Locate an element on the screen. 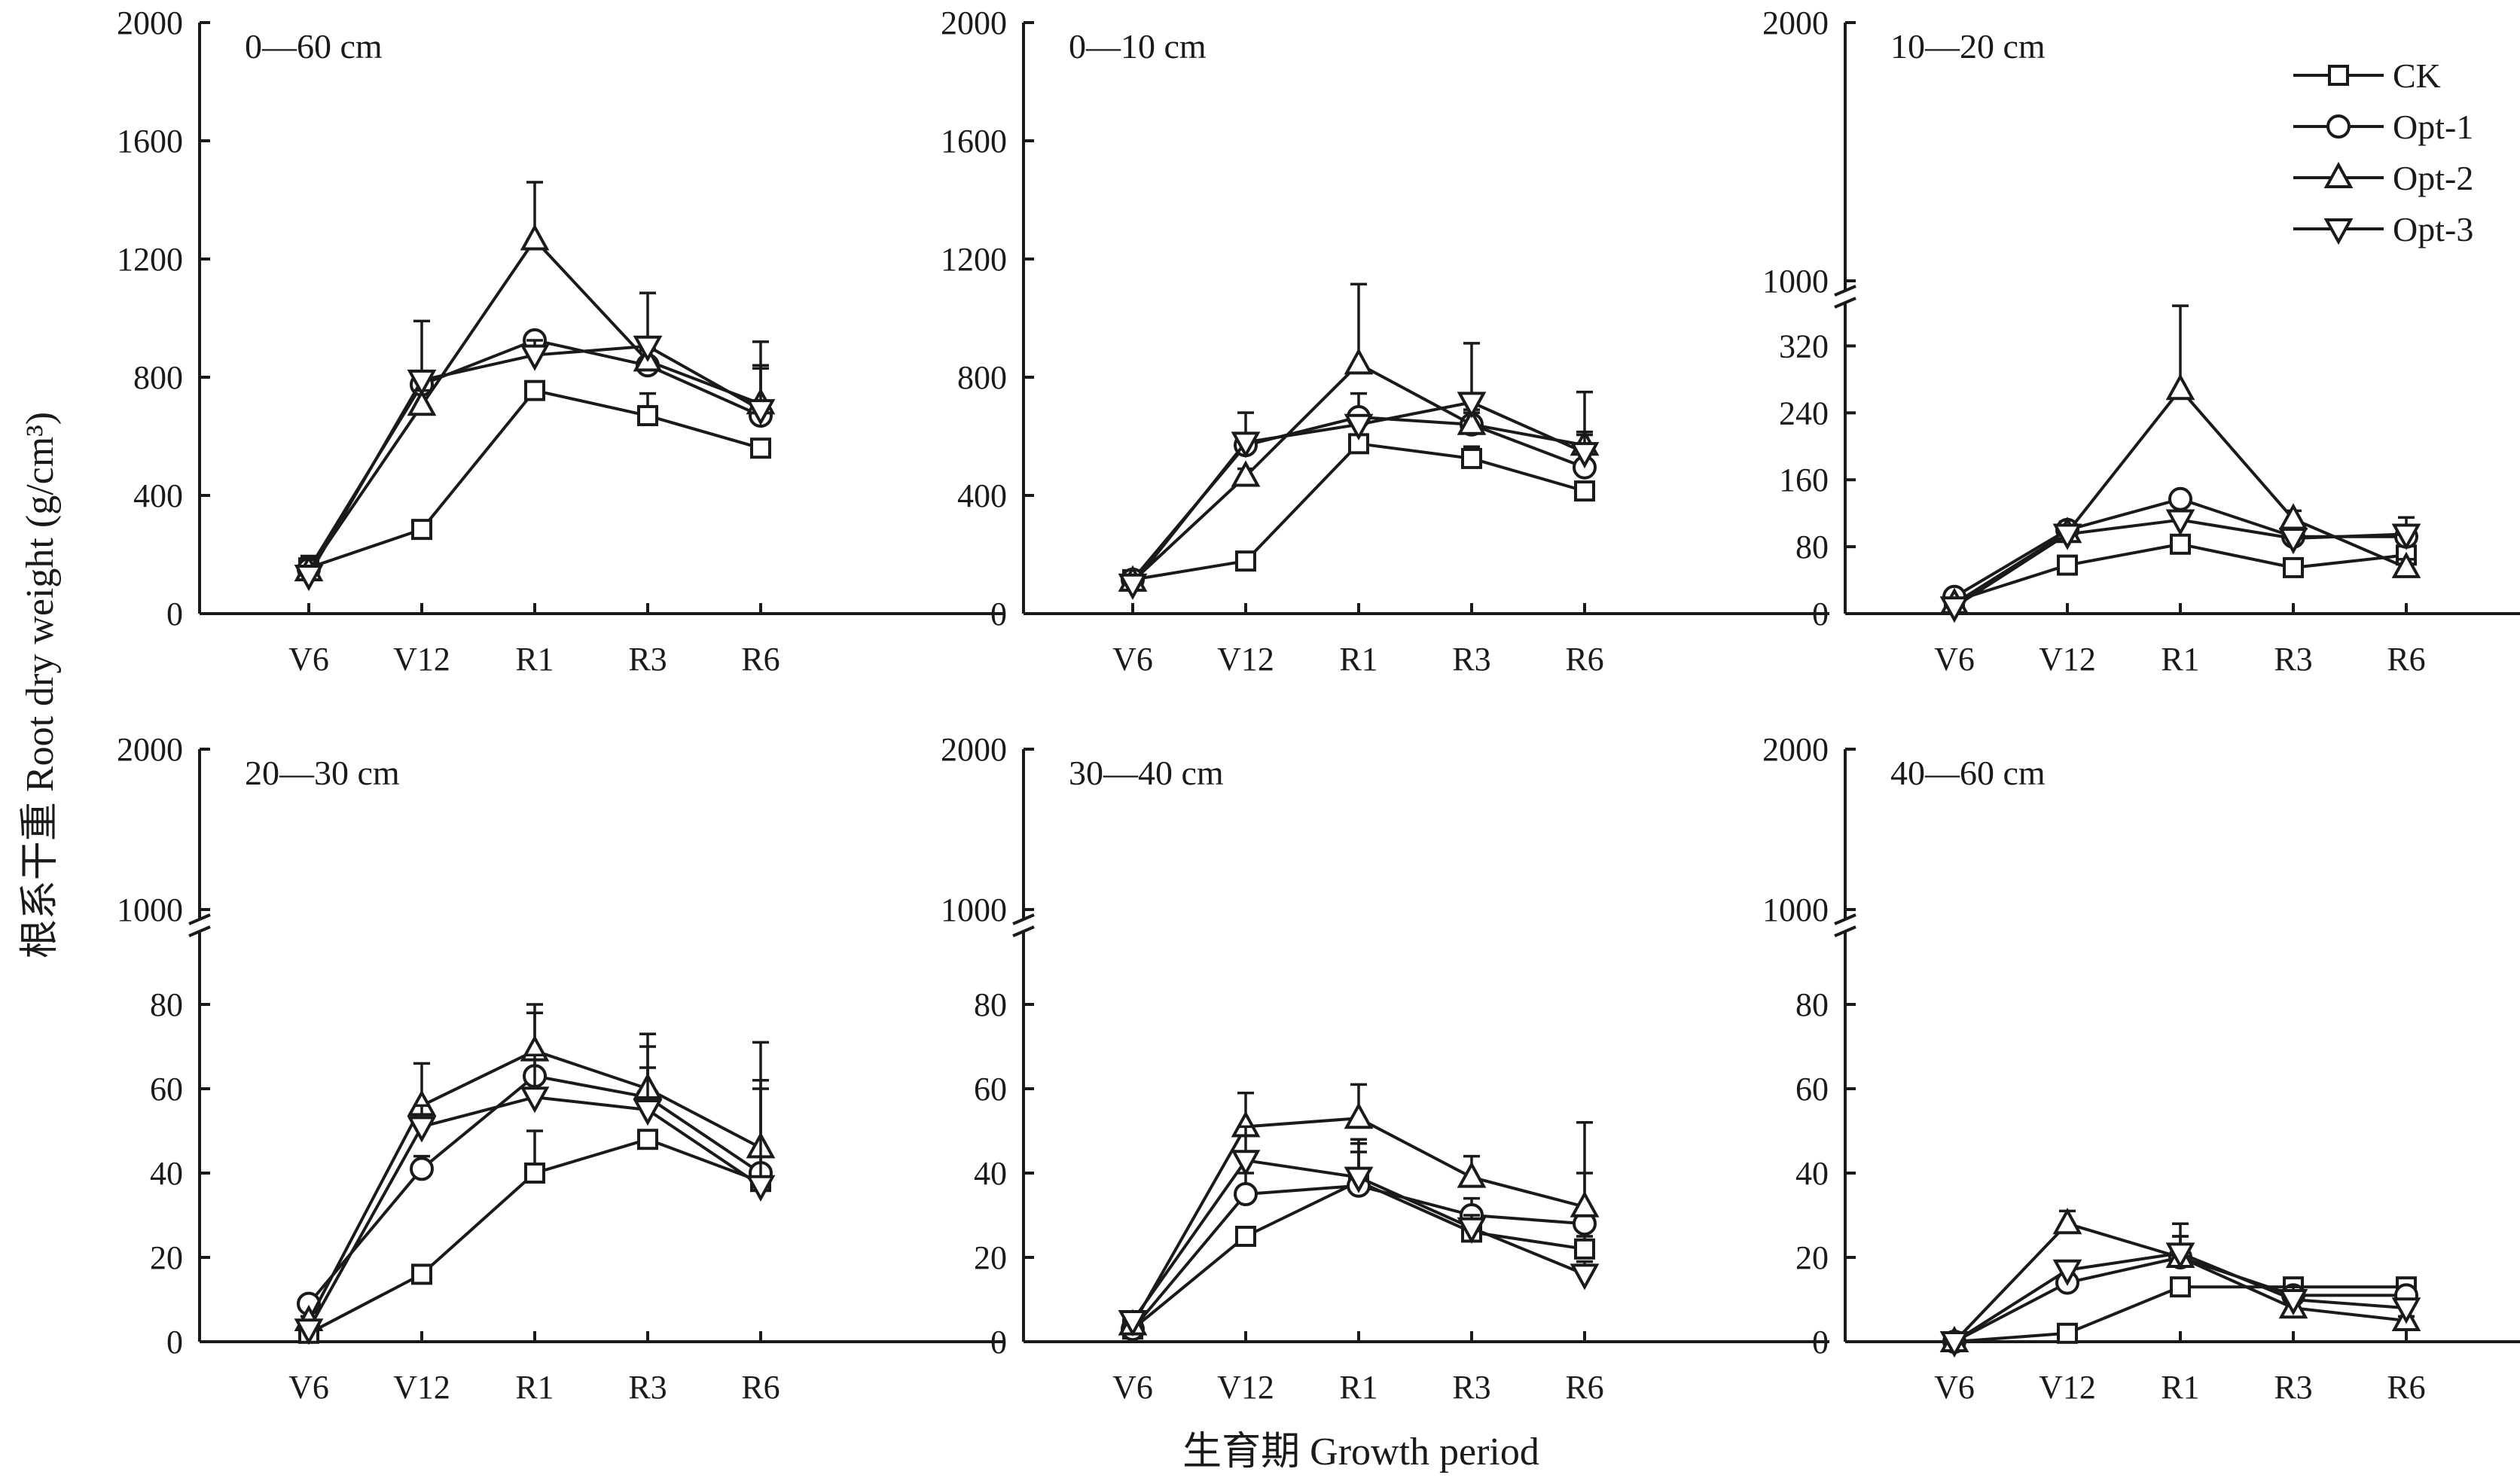 The height and width of the screenshot is (1478, 2520). y-tick-label: 20 is located at coordinates (166, 1257).